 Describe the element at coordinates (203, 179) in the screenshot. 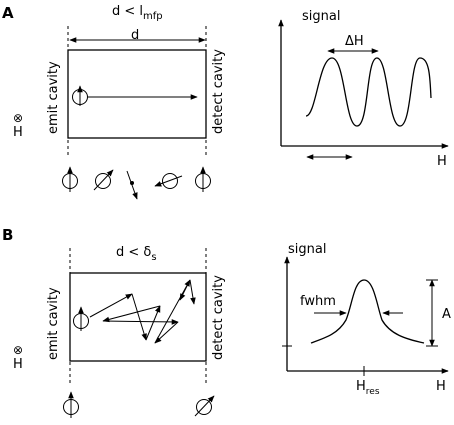

I see `panel-a-spin-5-icon` at that location.